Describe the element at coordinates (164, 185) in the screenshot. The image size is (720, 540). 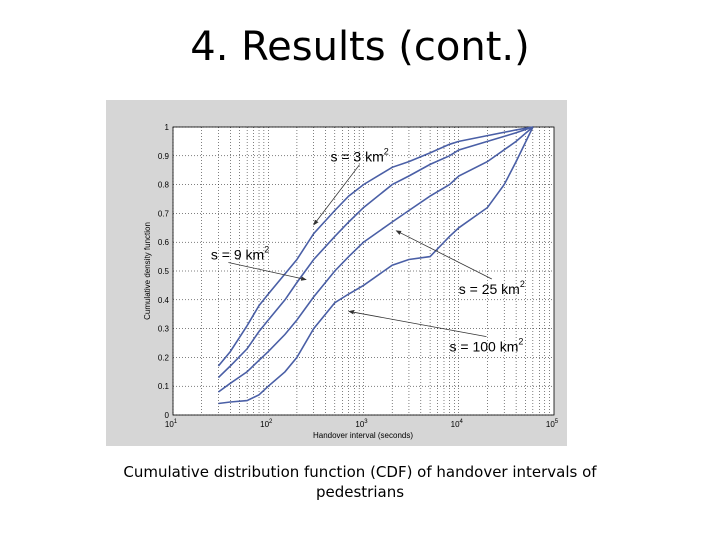
I see `y-tick-label: 0.8` at that location.